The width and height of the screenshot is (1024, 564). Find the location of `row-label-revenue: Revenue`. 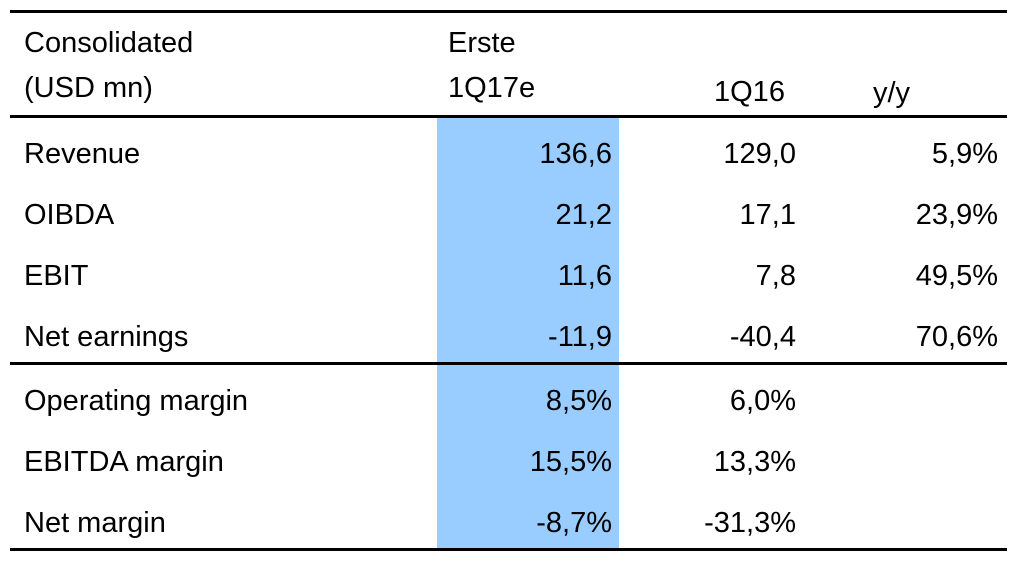

row-label-revenue: Revenue is located at coordinates (82, 154).